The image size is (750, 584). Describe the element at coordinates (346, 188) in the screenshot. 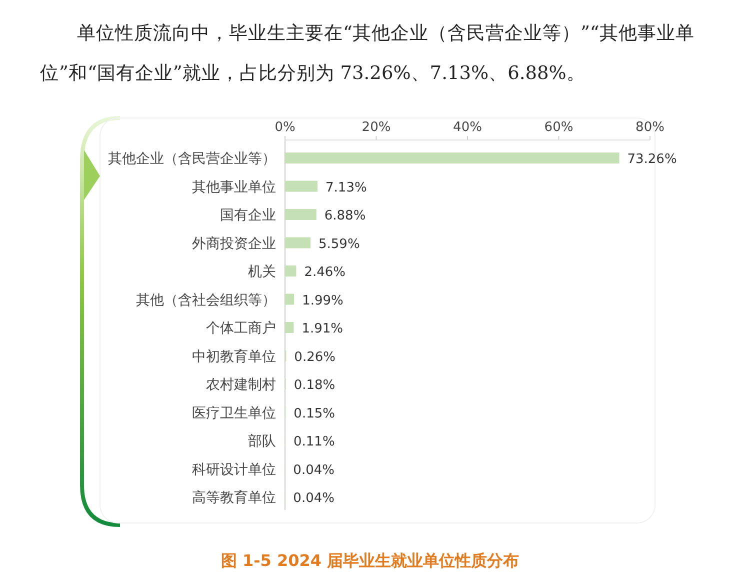

I see `data-label: 7.13%` at that location.